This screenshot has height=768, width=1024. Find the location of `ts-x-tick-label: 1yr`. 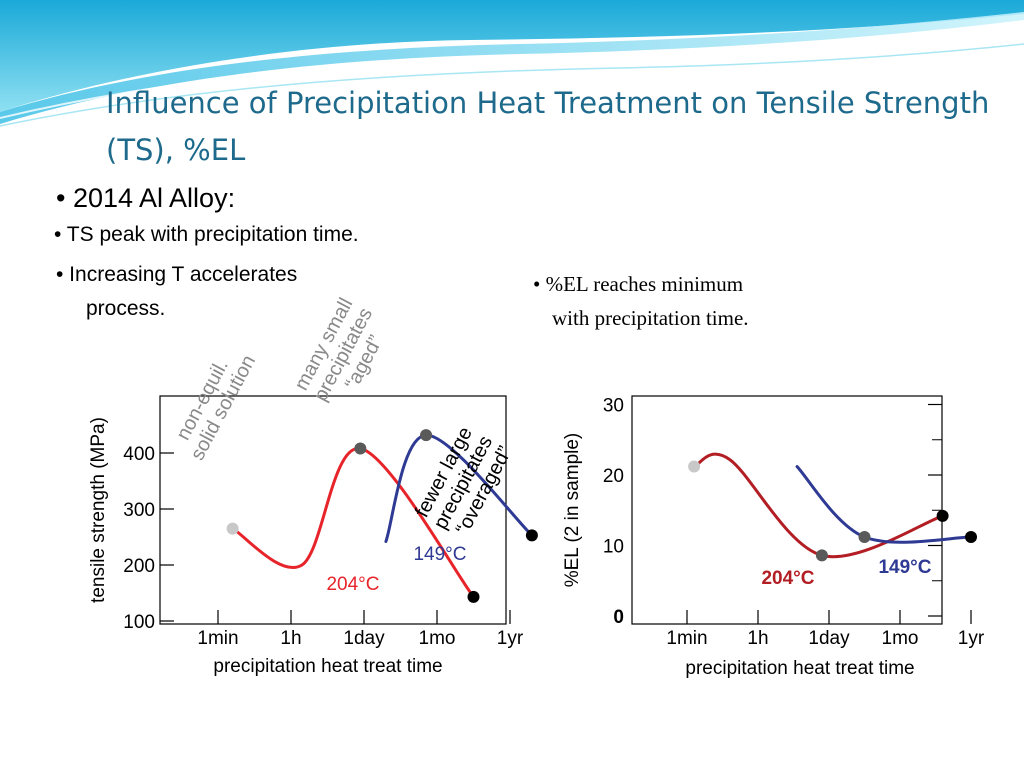

ts-x-tick-label: 1yr is located at coordinates (510, 638).